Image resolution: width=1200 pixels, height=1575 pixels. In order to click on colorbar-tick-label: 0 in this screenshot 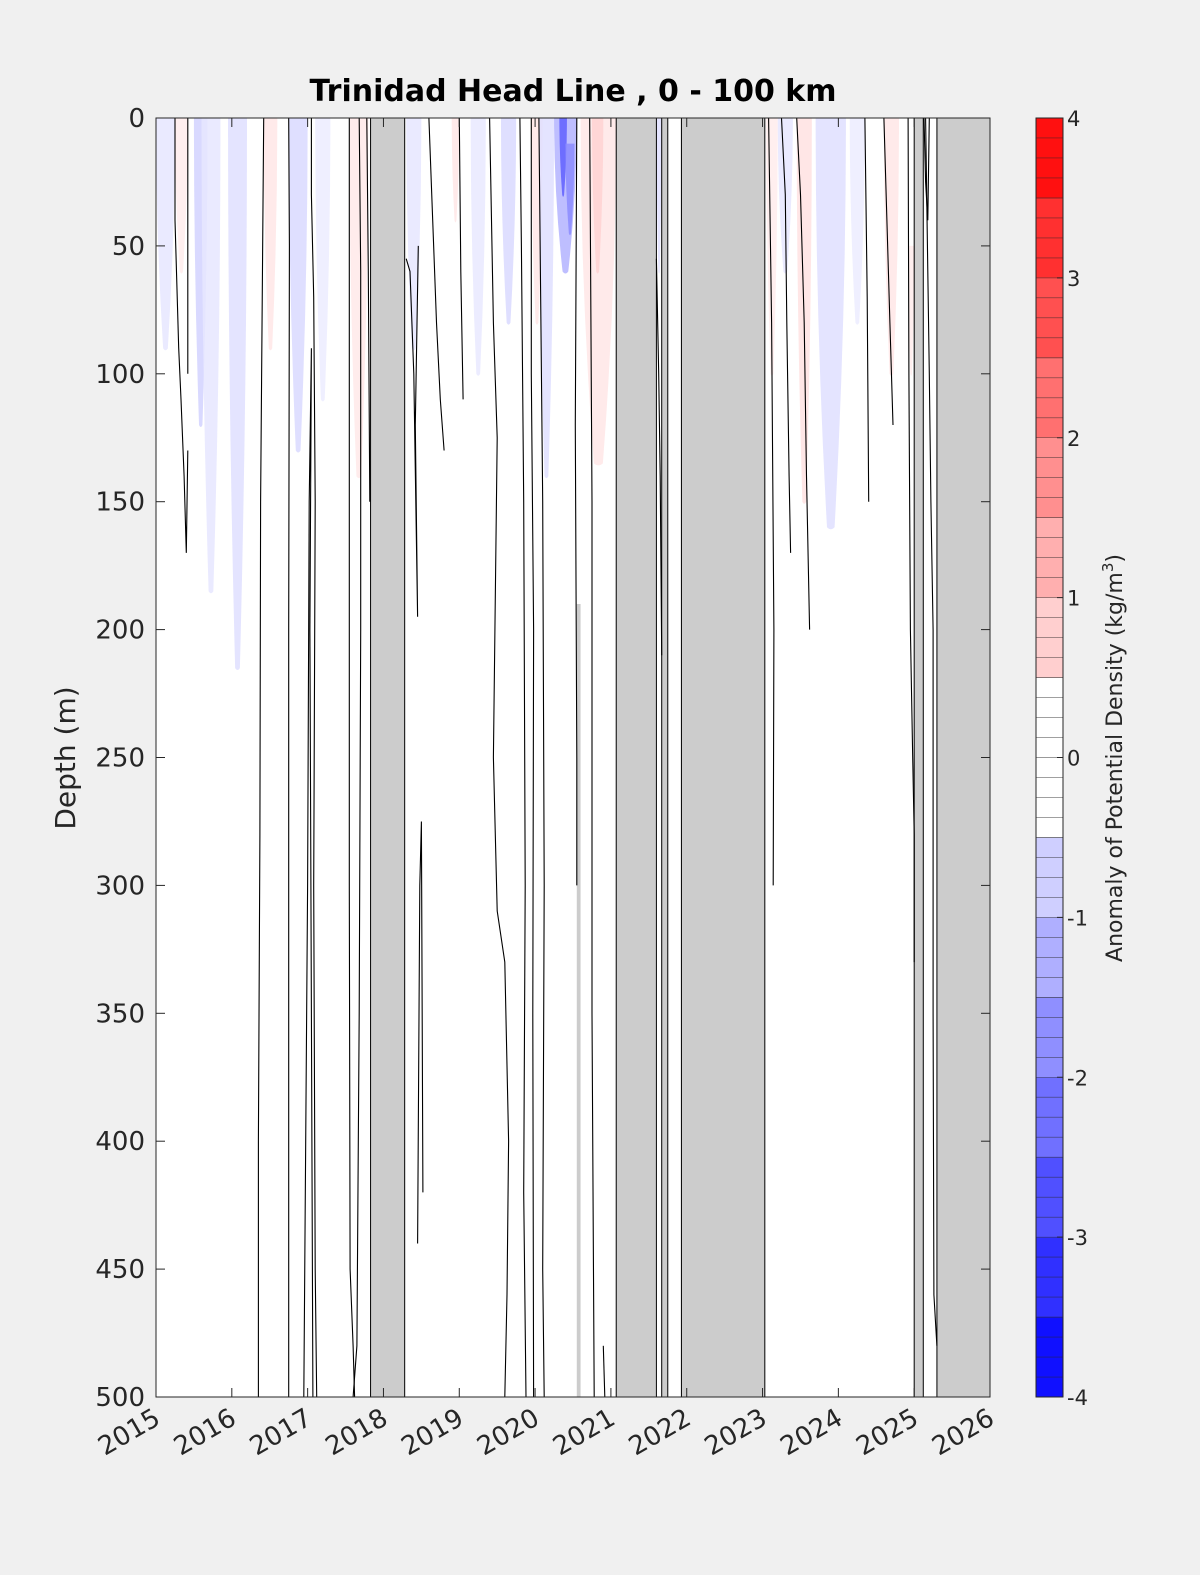, I will do `click(1073, 759)`.